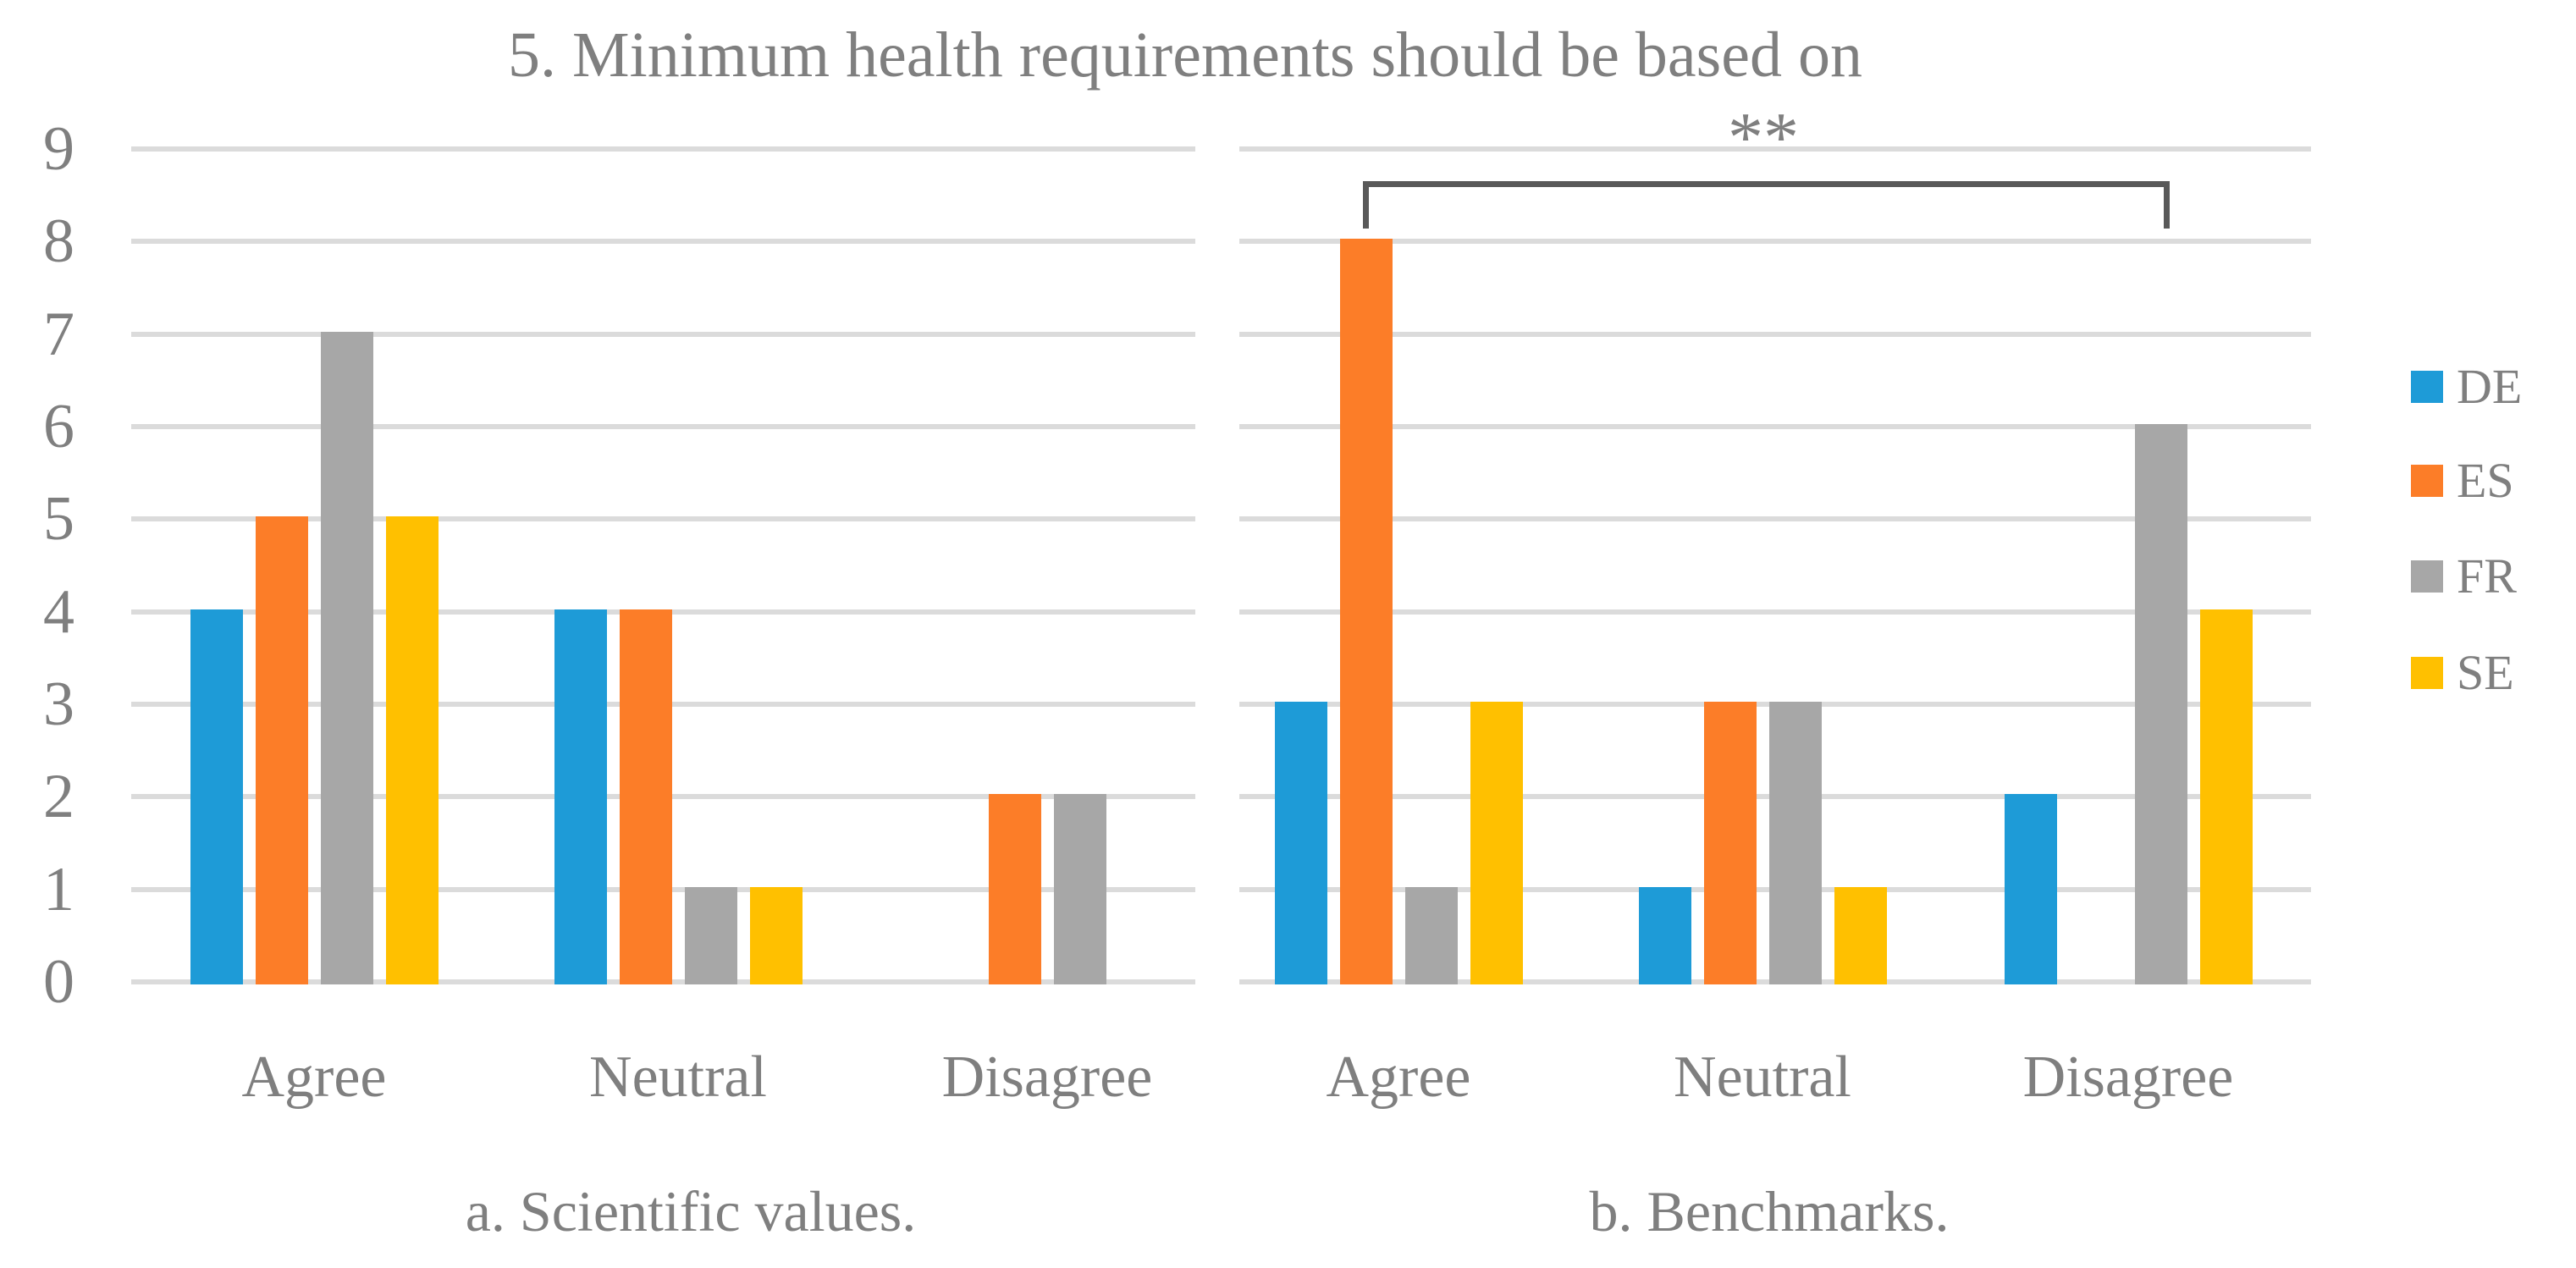 This screenshot has width=2576, height=1268. What do you see at coordinates (2226, 796) in the screenshot?
I see `bar-SE-disagree` at bounding box center [2226, 796].